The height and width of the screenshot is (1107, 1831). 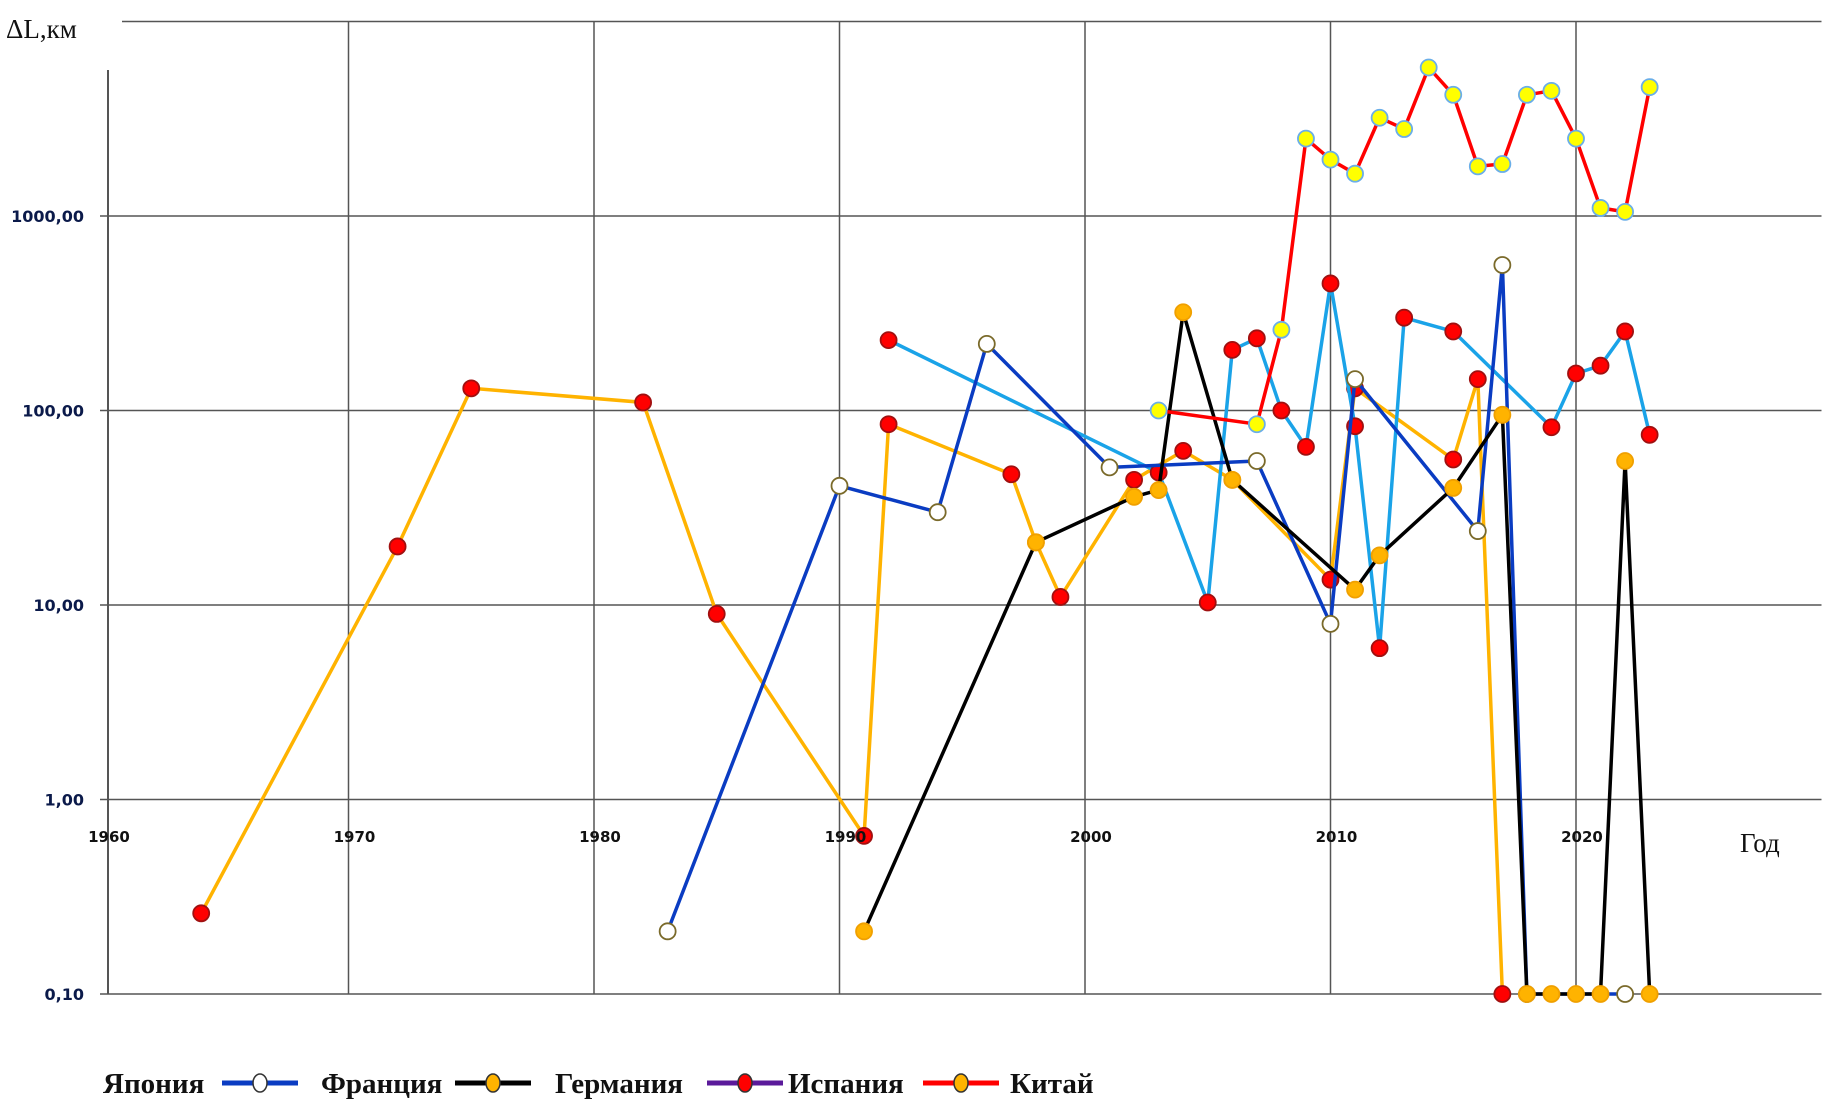 What do you see at coordinates (600, 837) in the screenshot?
I see `x-tick-label: 1980` at bounding box center [600, 837].